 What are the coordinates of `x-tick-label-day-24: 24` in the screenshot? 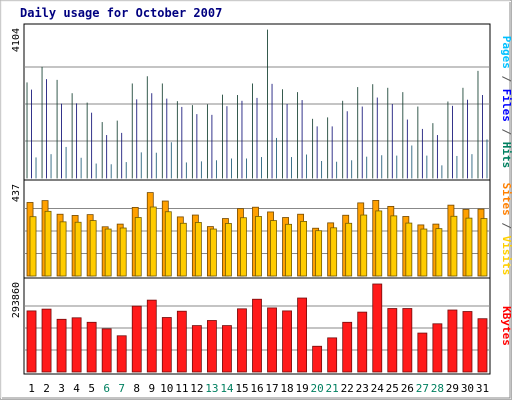 It's located at (378, 388).